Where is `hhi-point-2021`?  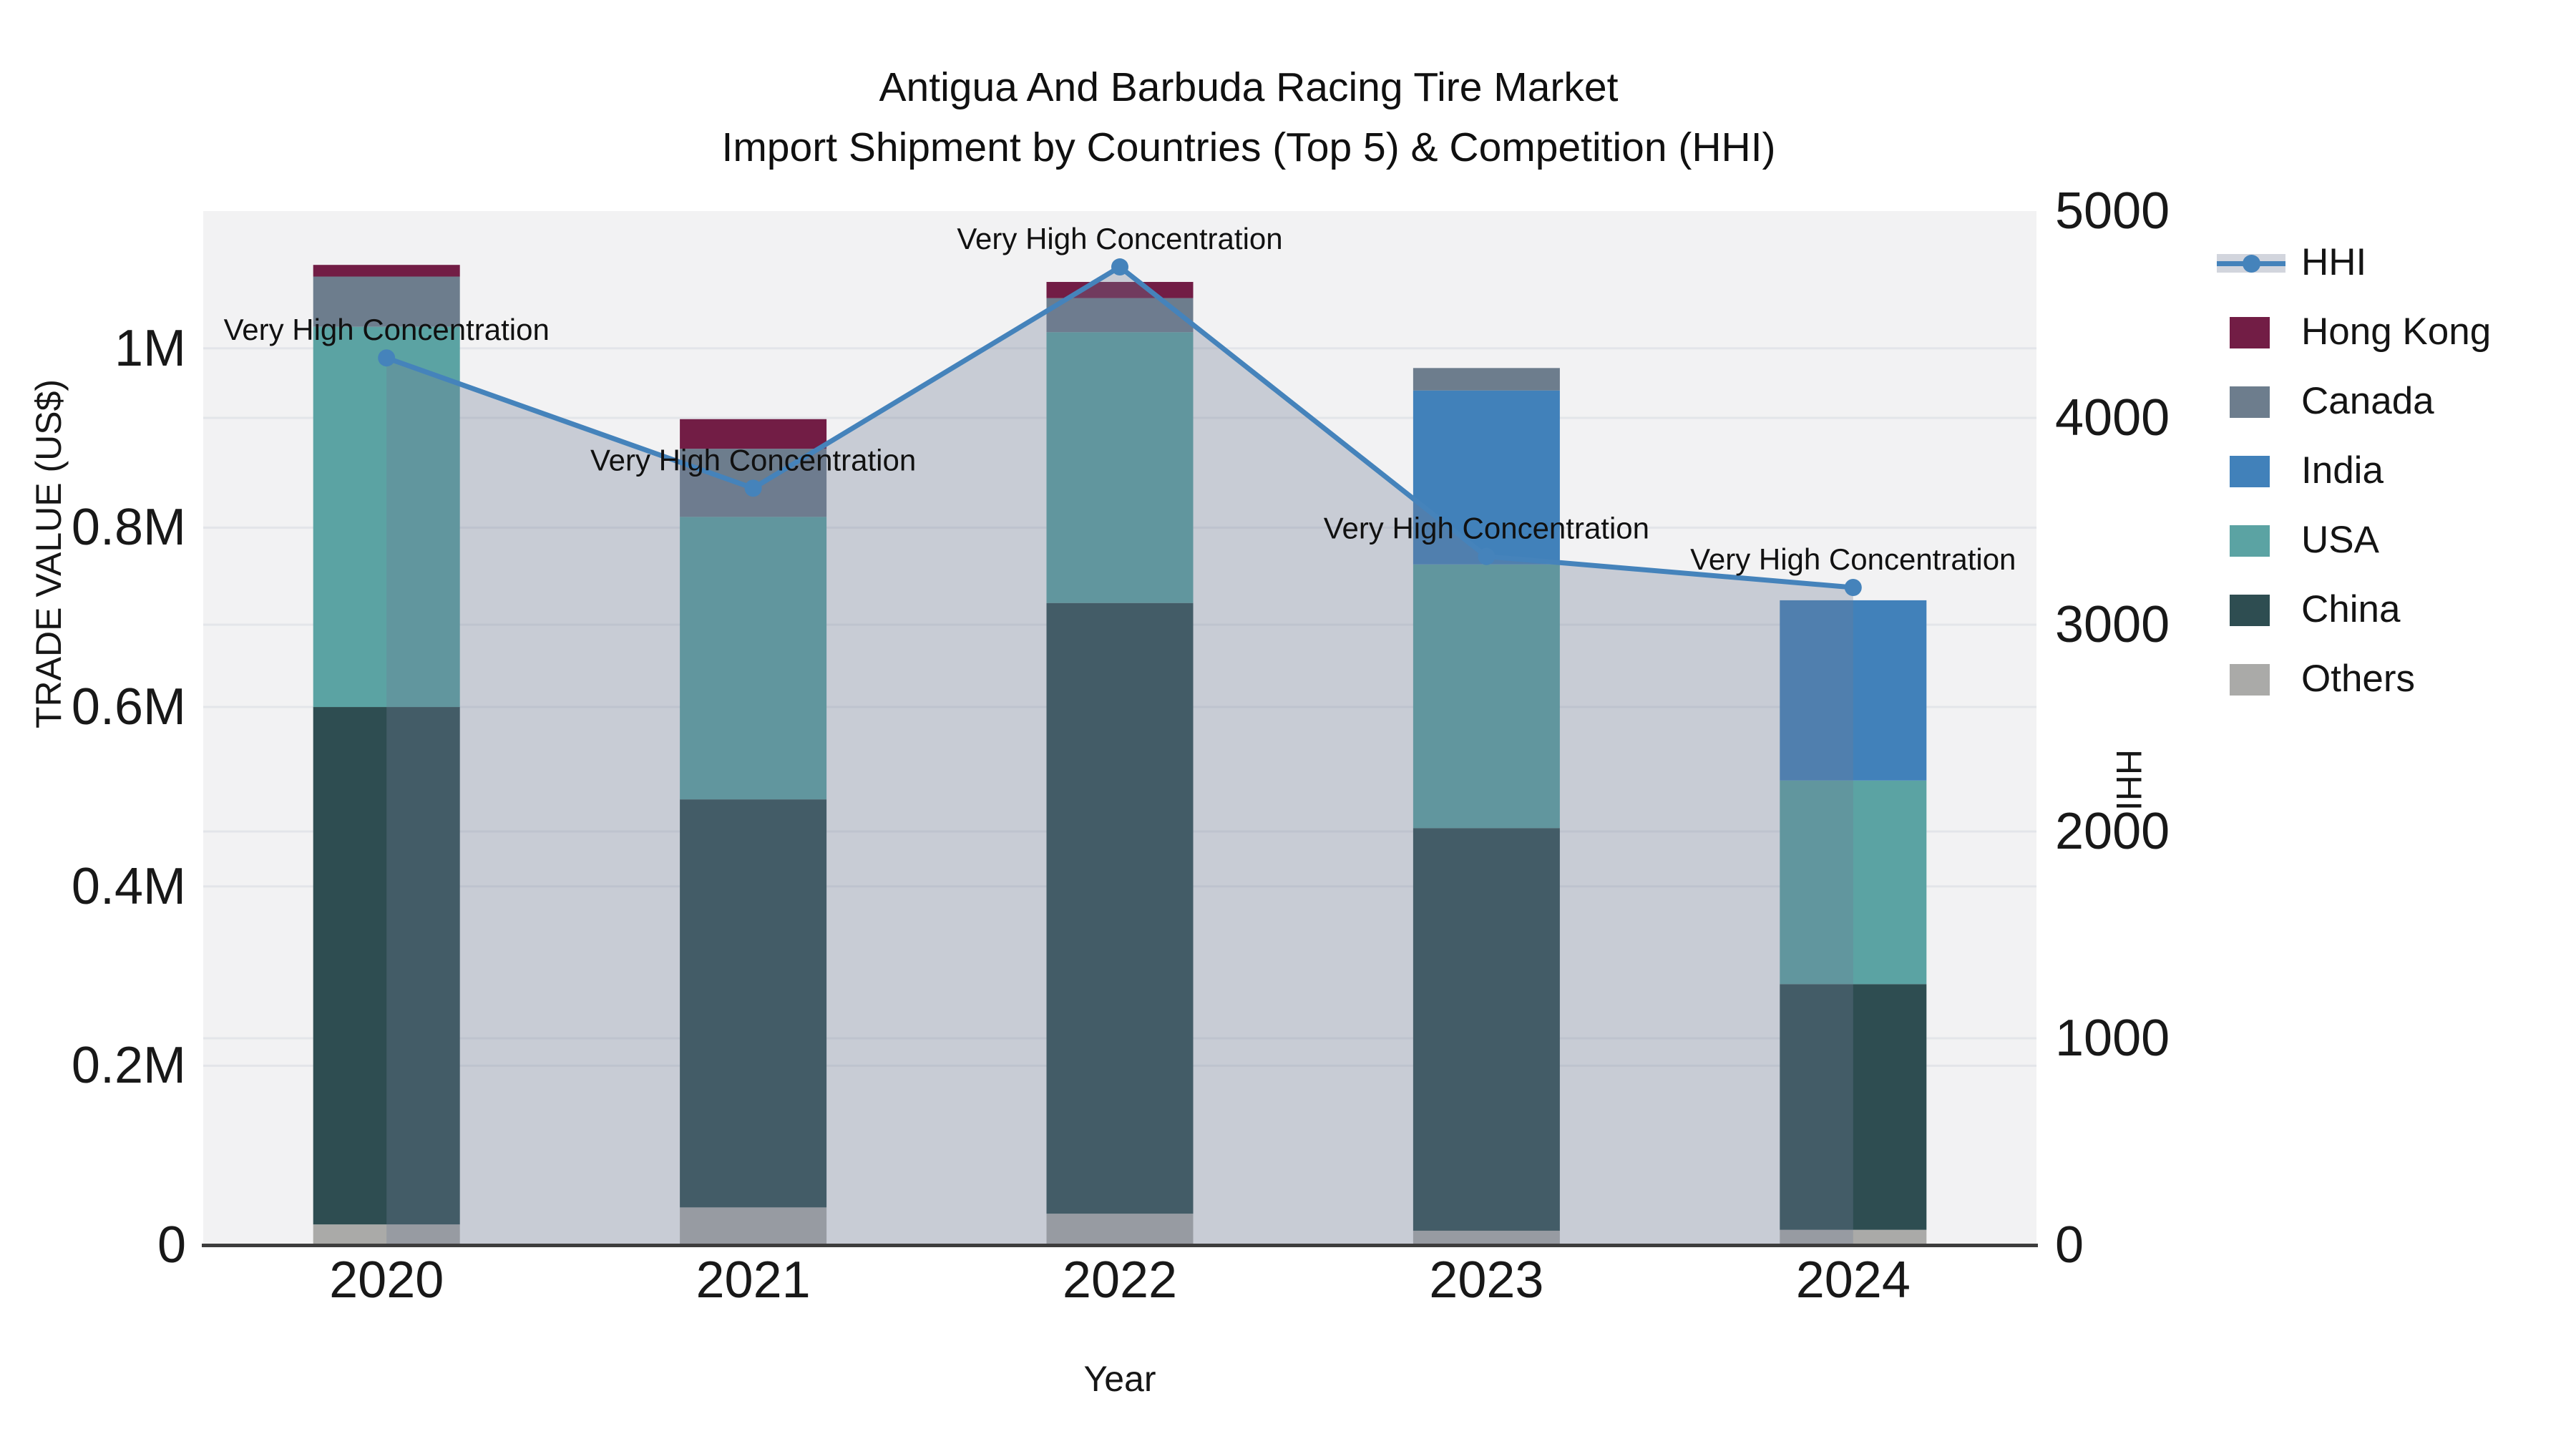 hhi-point-2021 is located at coordinates (753, 488).